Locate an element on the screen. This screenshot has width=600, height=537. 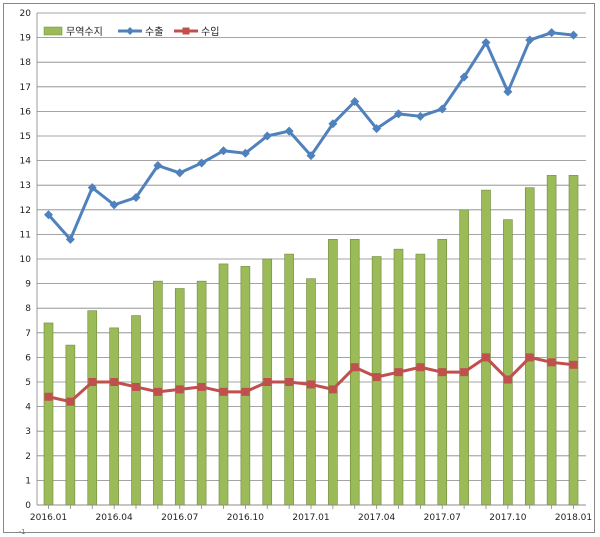
y-tick-label: 9 is located at coordinates (28, 285).